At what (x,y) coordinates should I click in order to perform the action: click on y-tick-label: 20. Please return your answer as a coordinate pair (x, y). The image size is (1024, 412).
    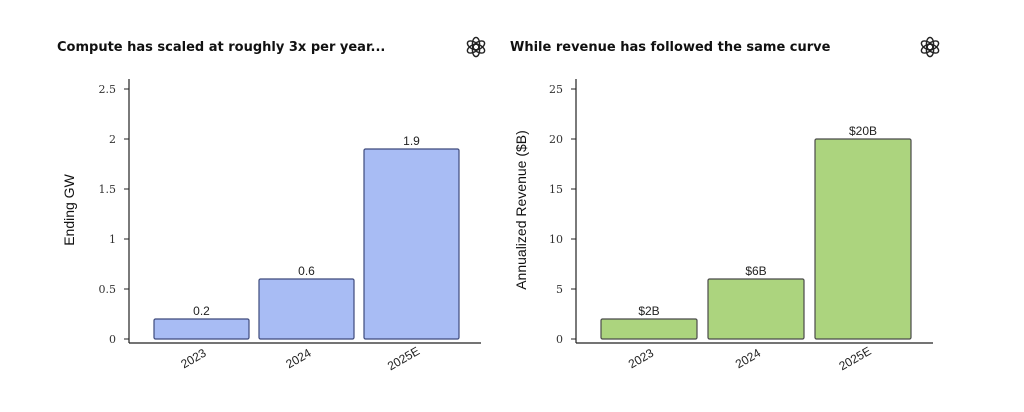
    Looking at the image, I should click on (556, 139).